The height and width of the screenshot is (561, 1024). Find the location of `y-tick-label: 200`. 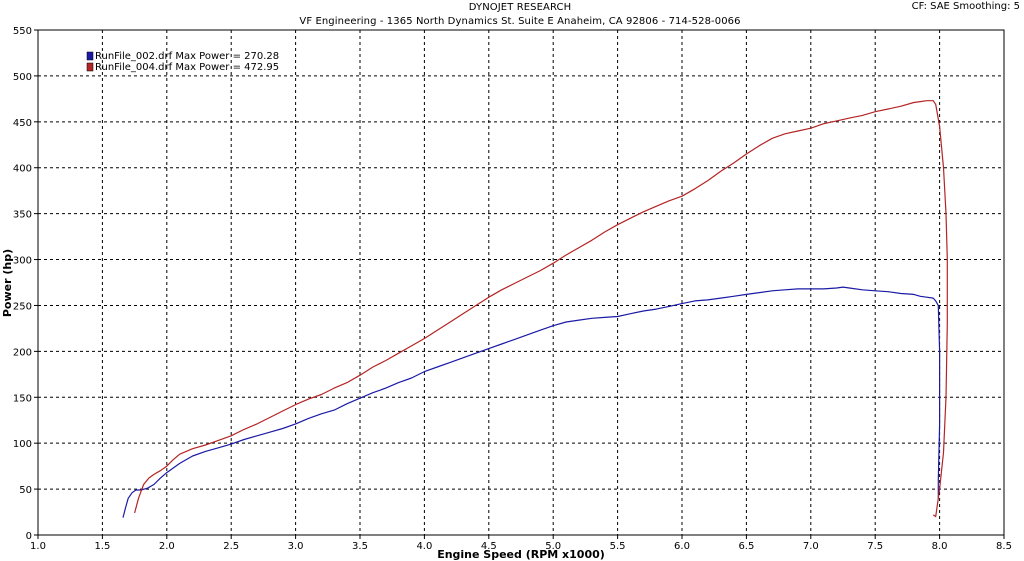

y-tick-label: 200 is located at coordinates (22, 352).